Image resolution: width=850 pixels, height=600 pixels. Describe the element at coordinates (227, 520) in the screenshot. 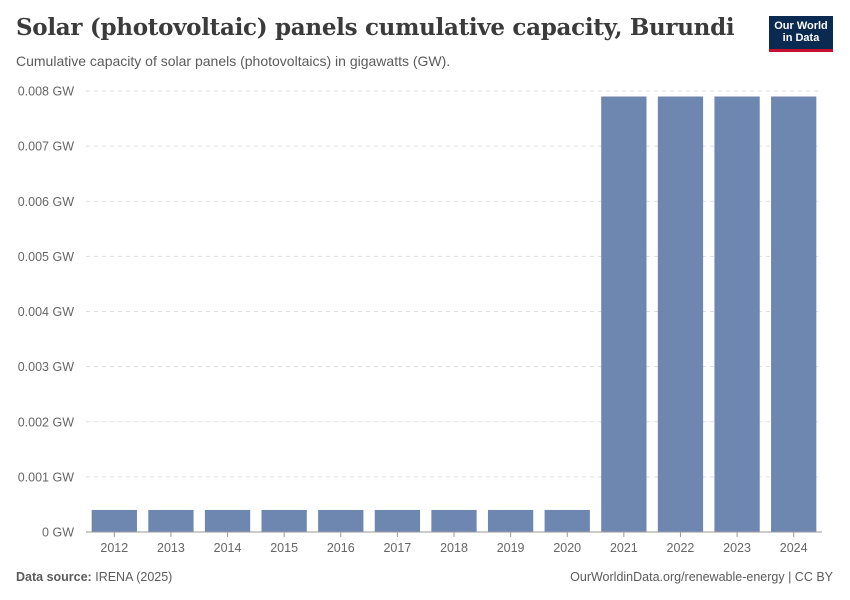

I see `bar-2014` at that location.